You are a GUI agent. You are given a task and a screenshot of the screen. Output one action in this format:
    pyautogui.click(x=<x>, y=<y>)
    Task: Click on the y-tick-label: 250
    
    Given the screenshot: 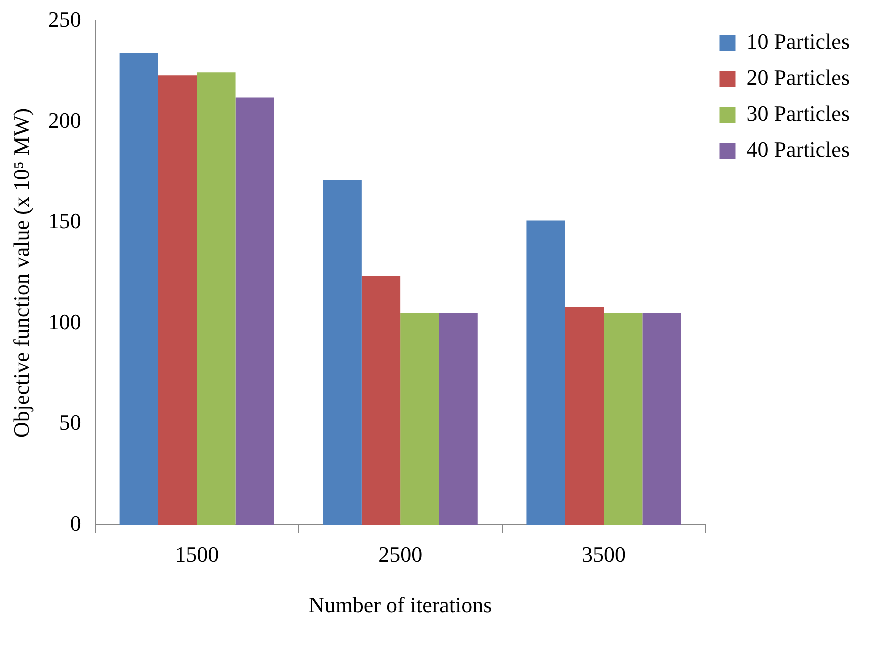 What is the action you would take?
    pyautogui.click(x=65, y=19)
    